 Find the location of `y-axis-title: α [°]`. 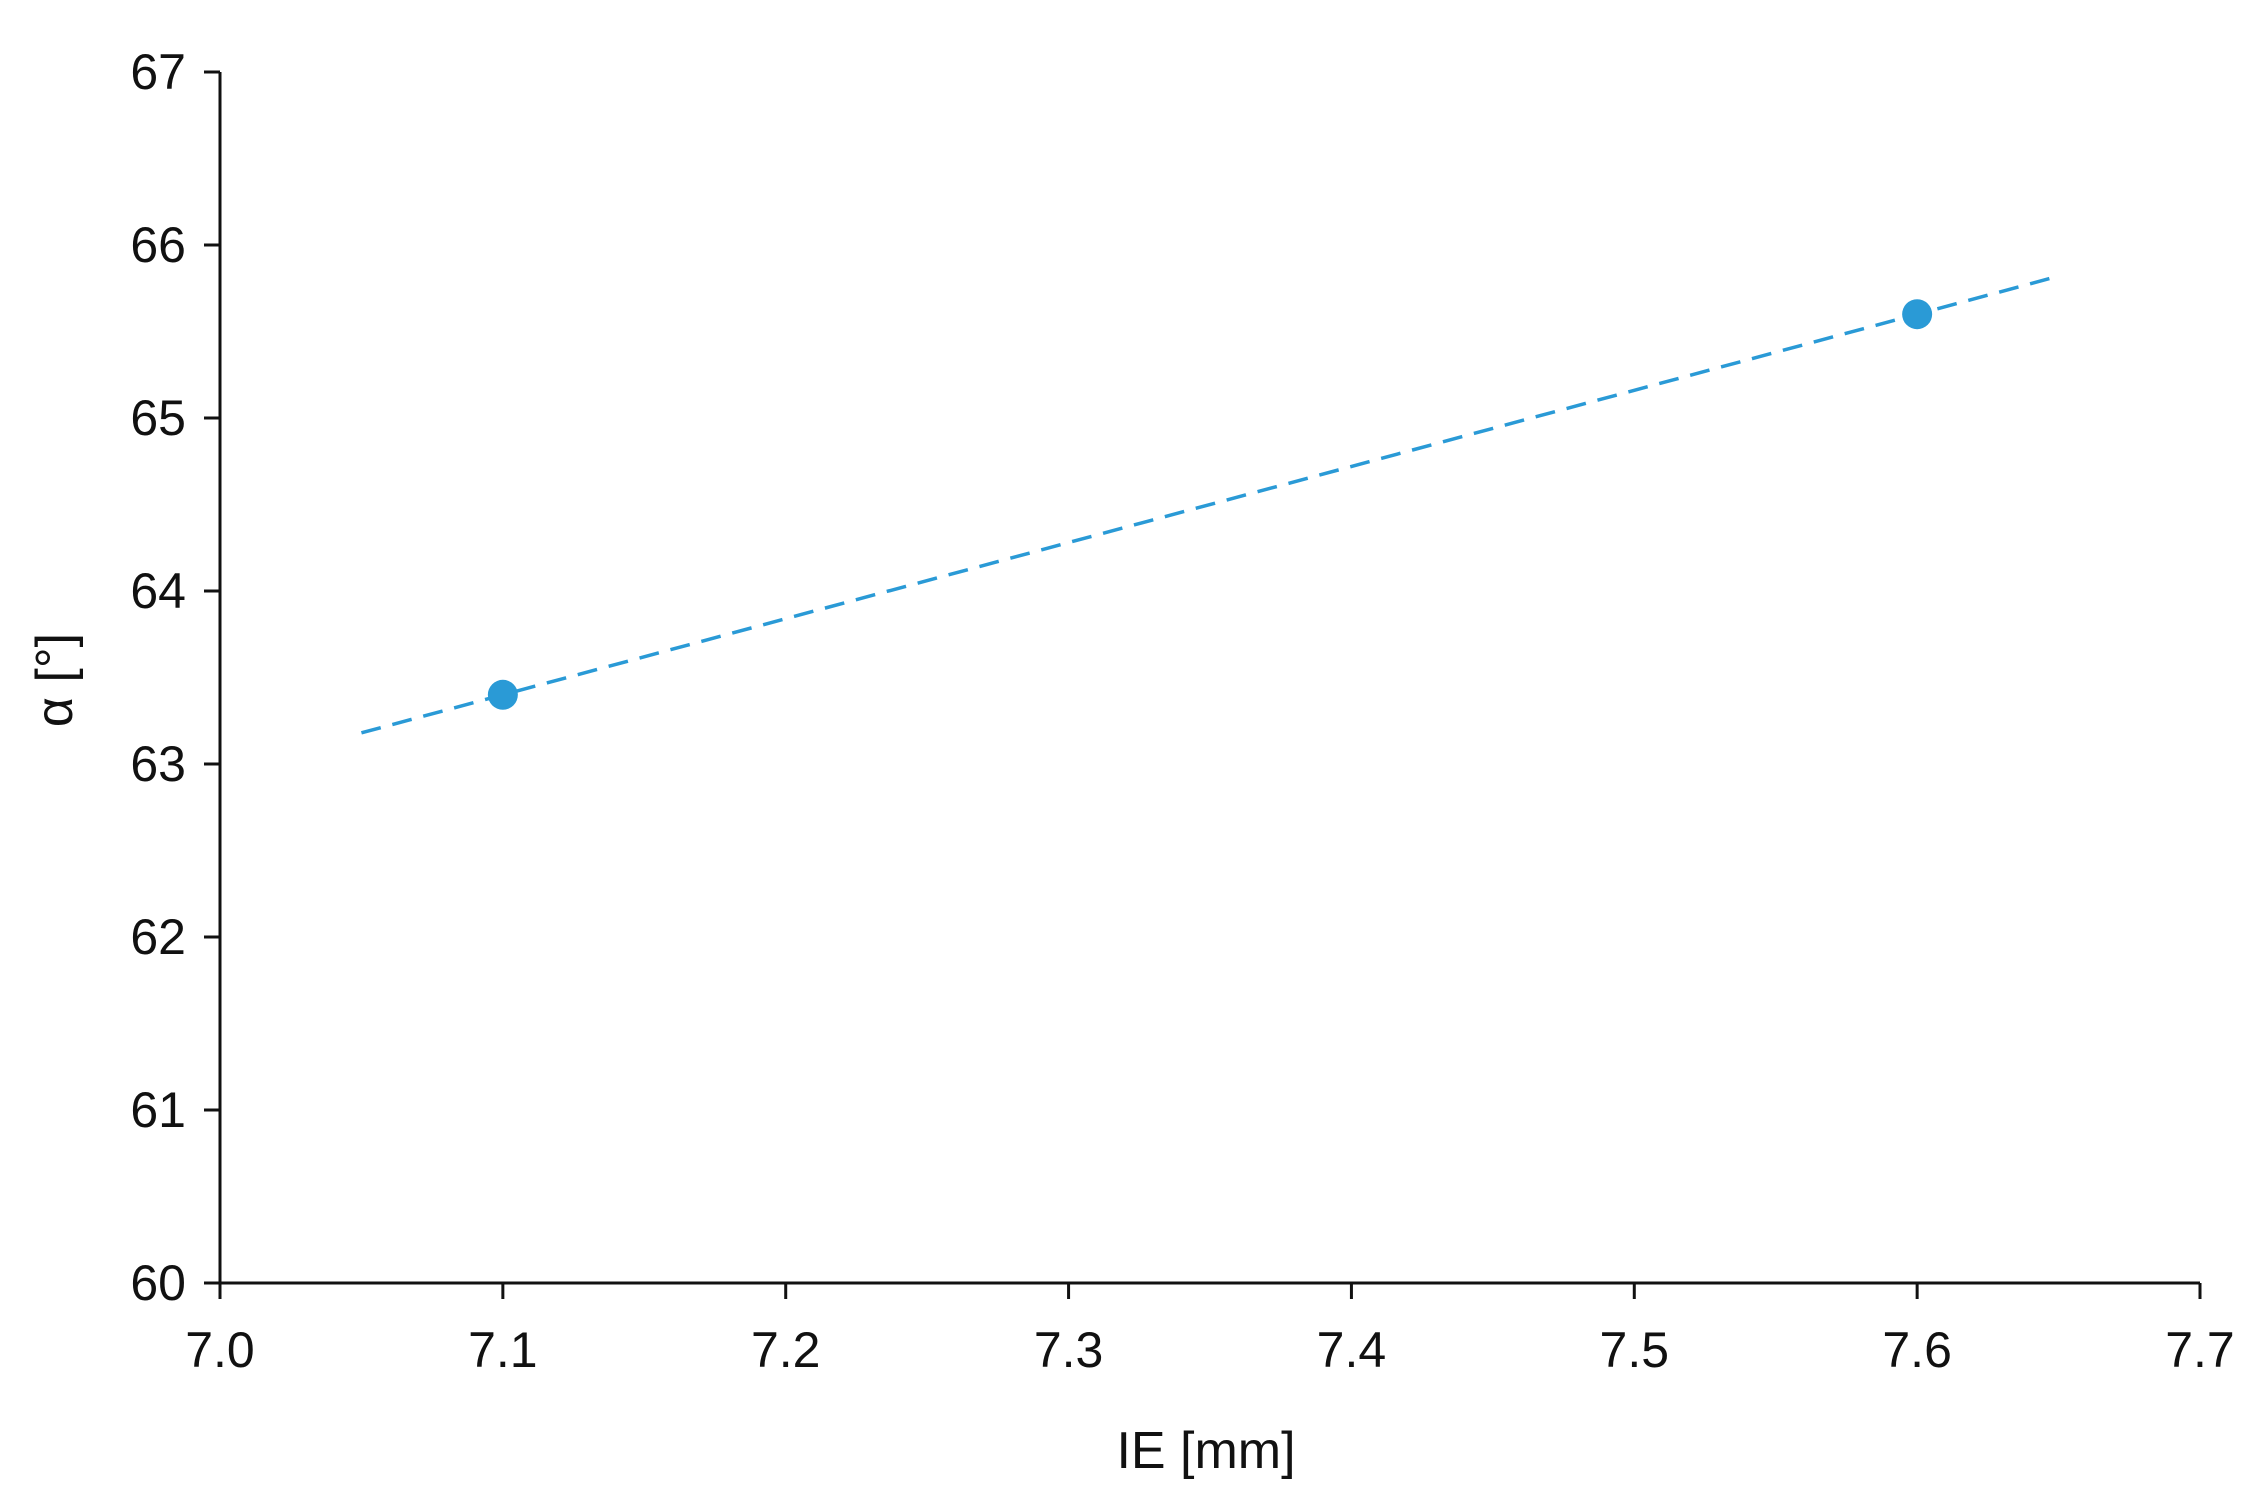

y-axis-title: α [°] is located at coordinates (55, 680).